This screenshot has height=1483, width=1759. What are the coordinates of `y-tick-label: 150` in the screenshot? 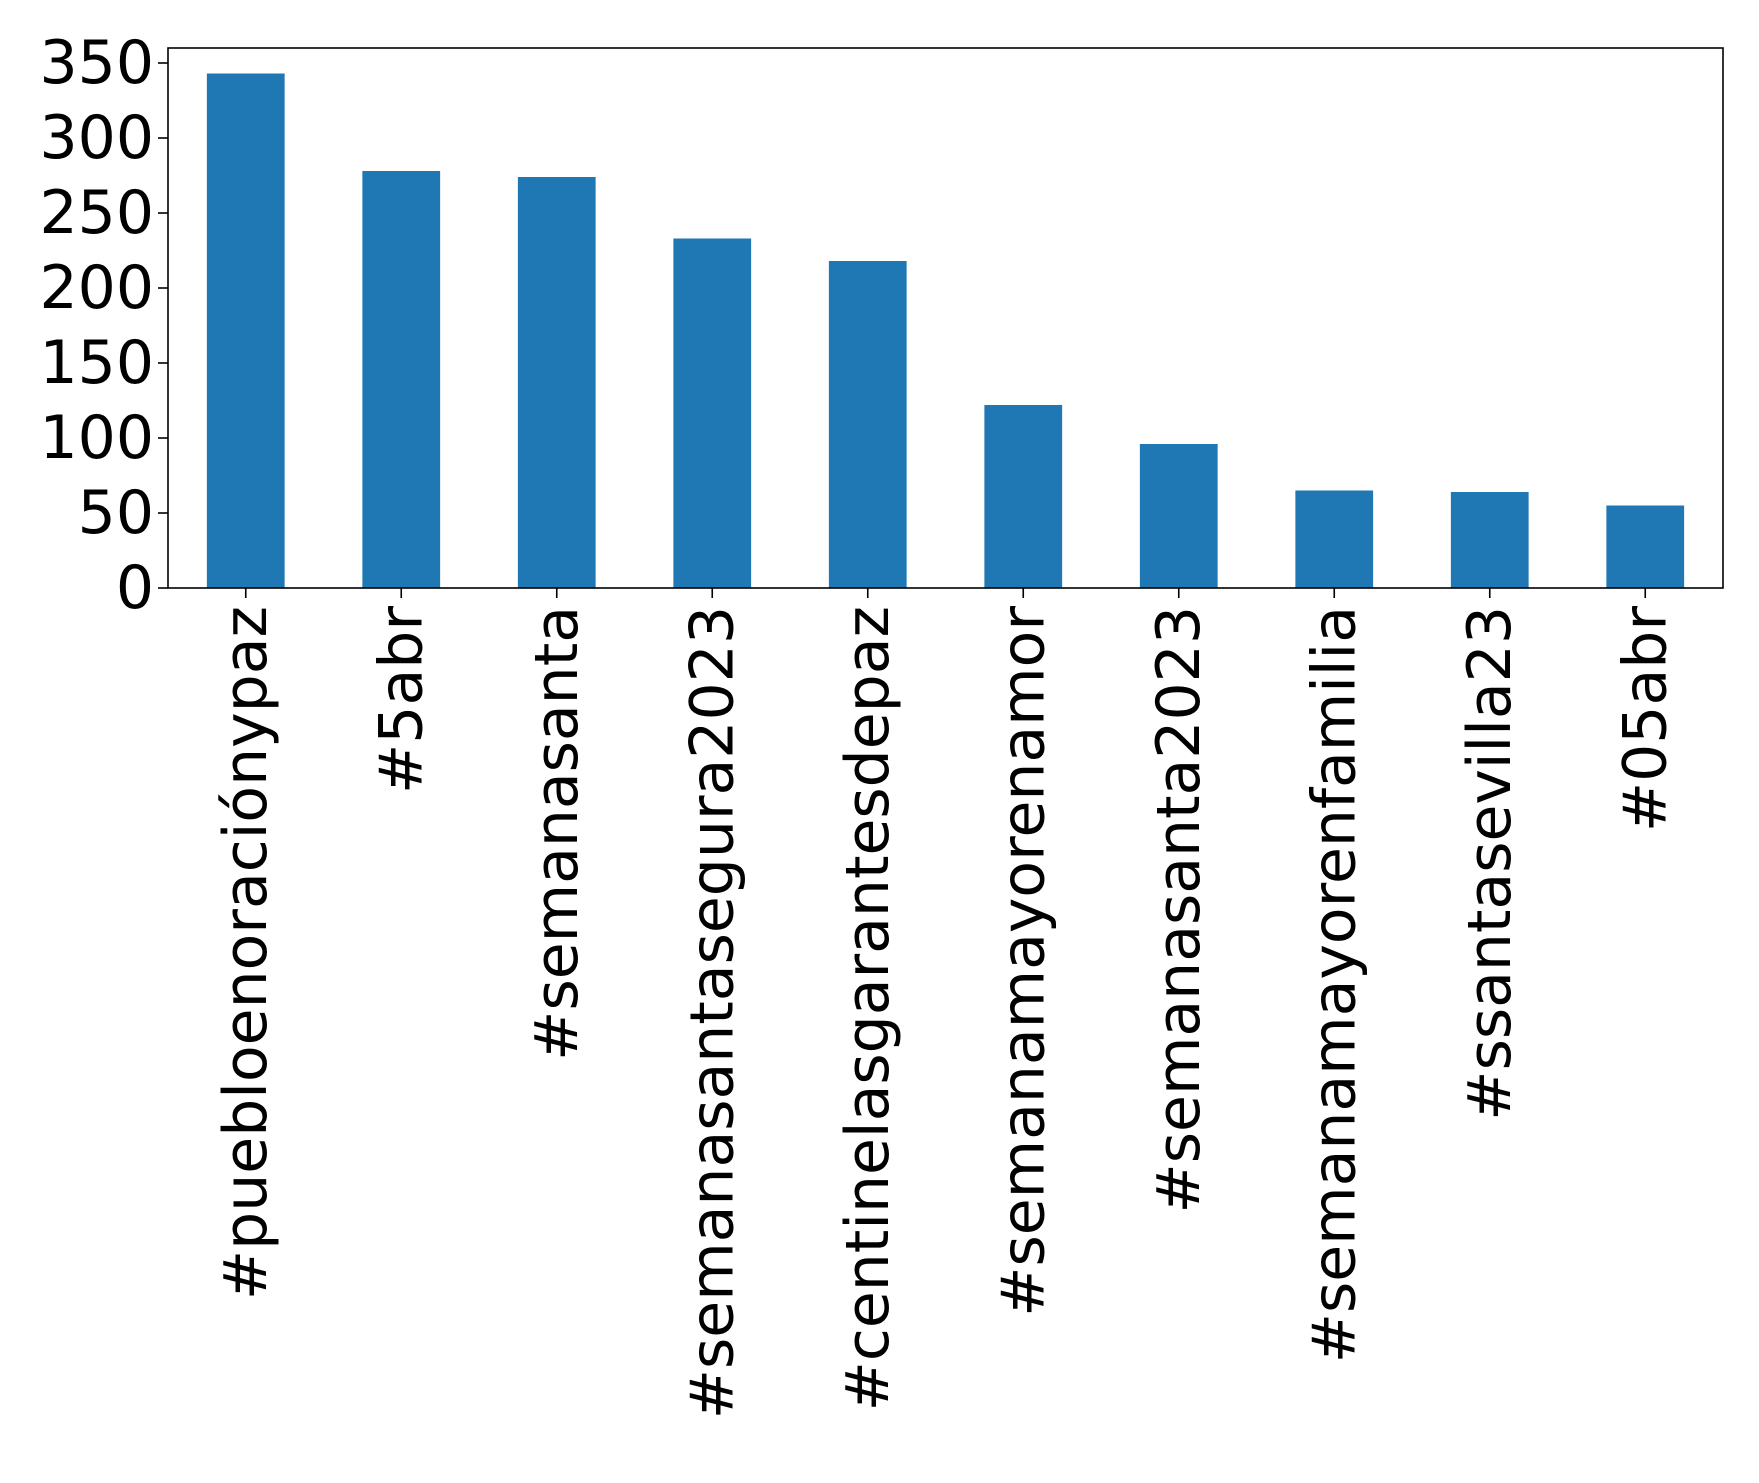 It's located at (96, 363).